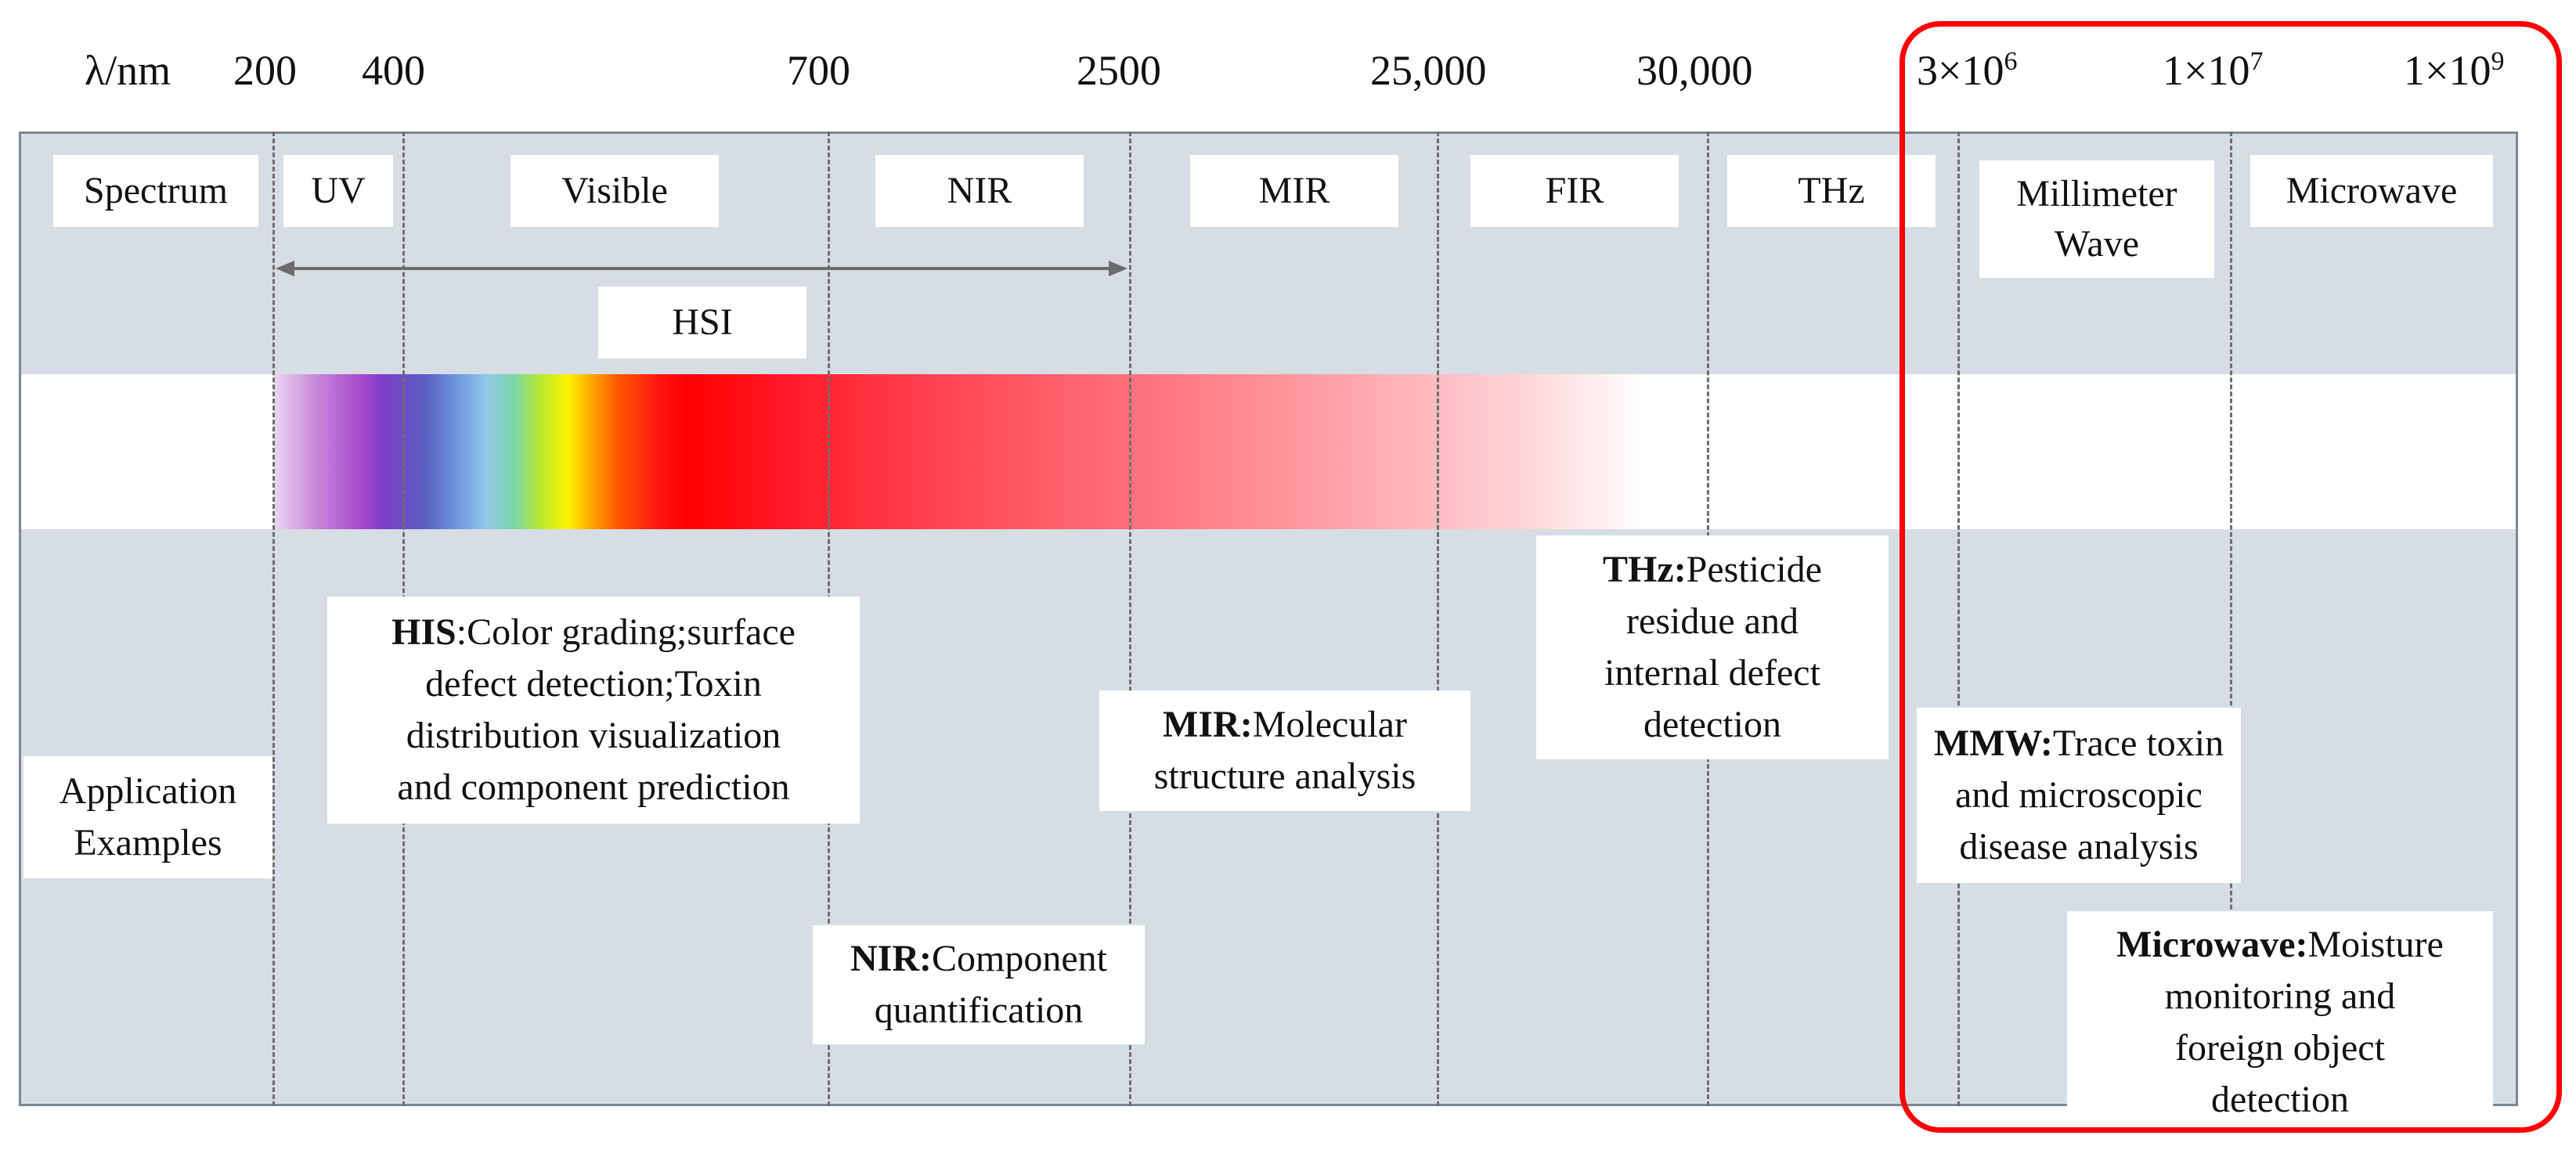 The height and width of the screenshot is (1150, 2576). Describe the element at coordinates (2096, 219) in the screenshot. I see `band-millimeter-wave: Millimeter Wave` at that location.